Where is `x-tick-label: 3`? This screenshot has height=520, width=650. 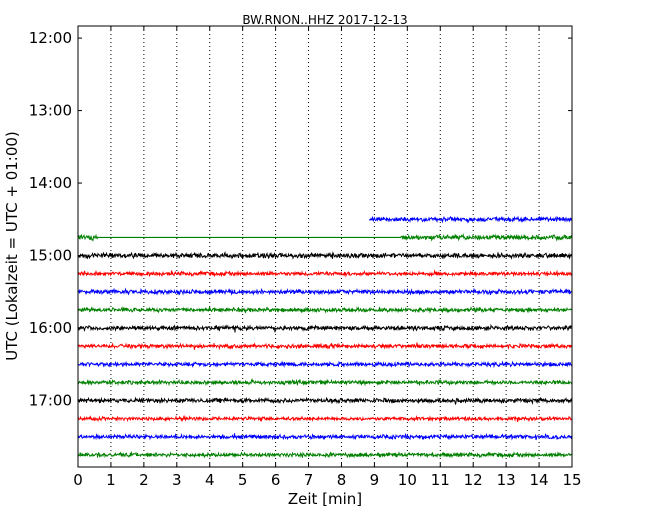 x-tick-label: 3 is located at coordinates (177, 480).